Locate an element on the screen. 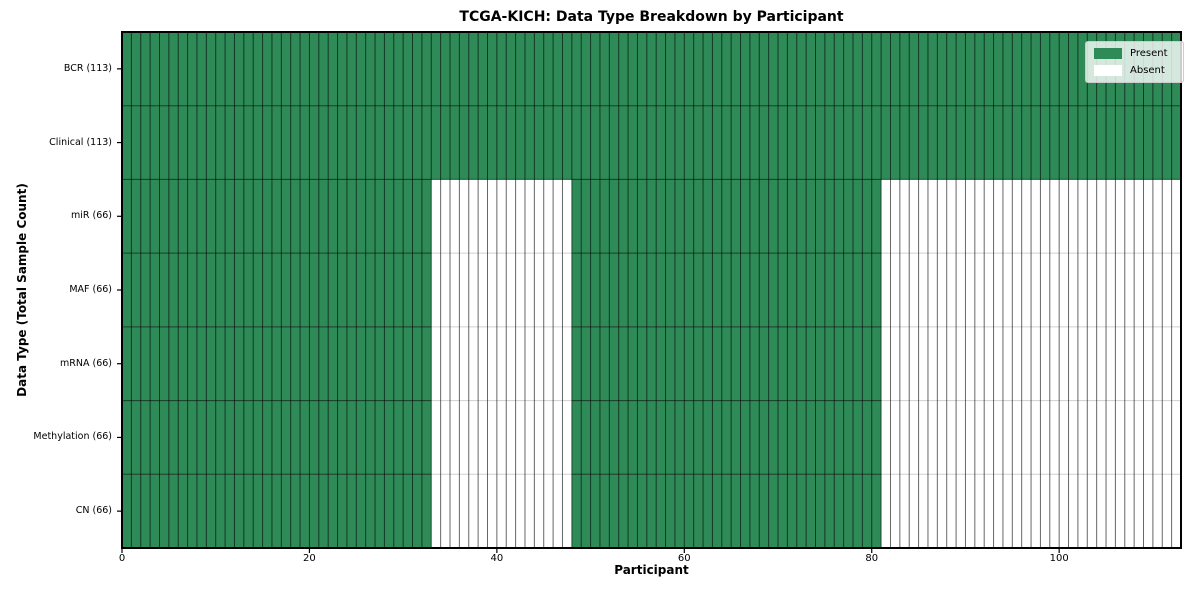  x-axis-label: Participant is located at coordinates (651, 570).